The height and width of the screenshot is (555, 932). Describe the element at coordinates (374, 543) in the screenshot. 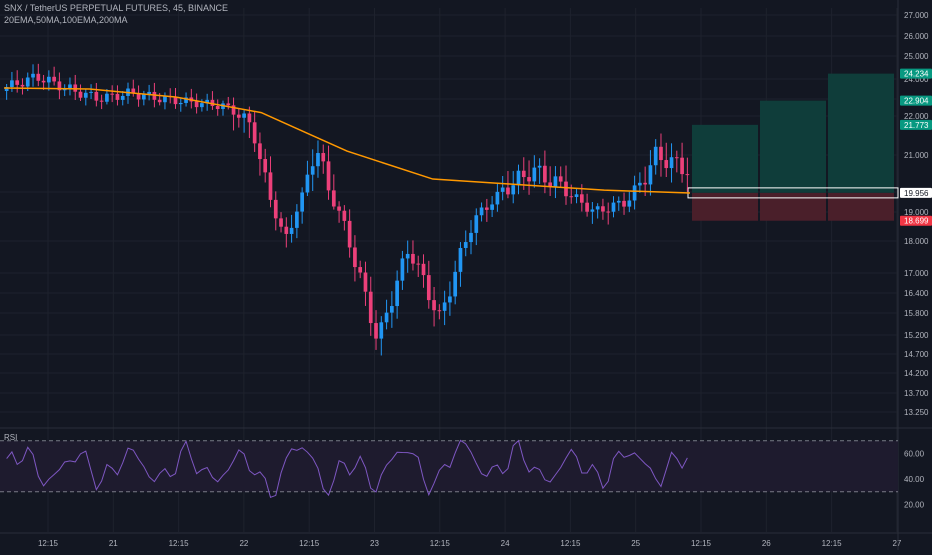

I see `time-axis-label: 23` at that location.